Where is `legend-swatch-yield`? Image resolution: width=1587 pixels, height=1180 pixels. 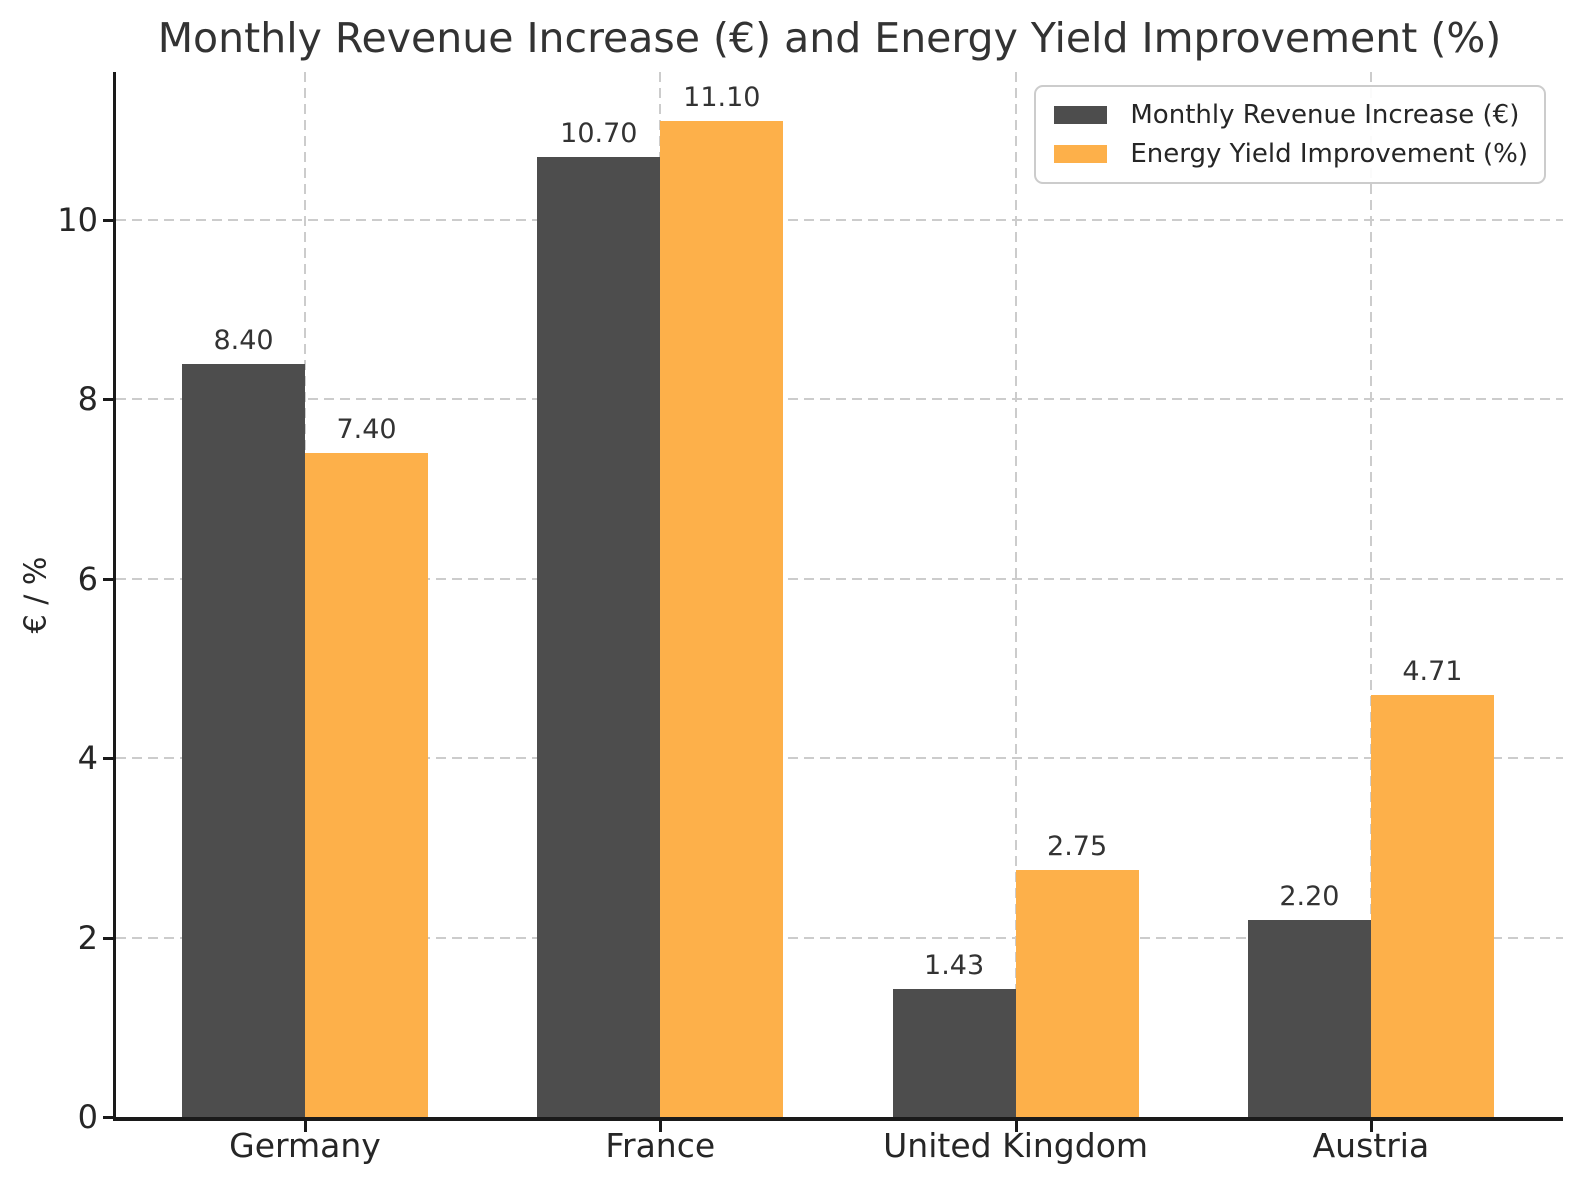
legend-swatch-yield is located at coordinates (1081, 154).